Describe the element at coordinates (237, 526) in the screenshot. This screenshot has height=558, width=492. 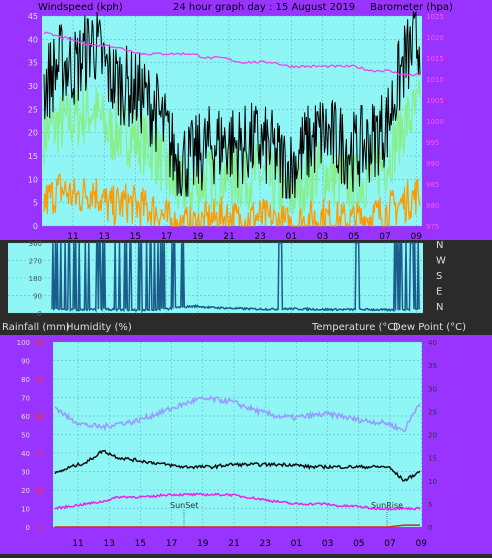
I see `rainfall-line` at that location.